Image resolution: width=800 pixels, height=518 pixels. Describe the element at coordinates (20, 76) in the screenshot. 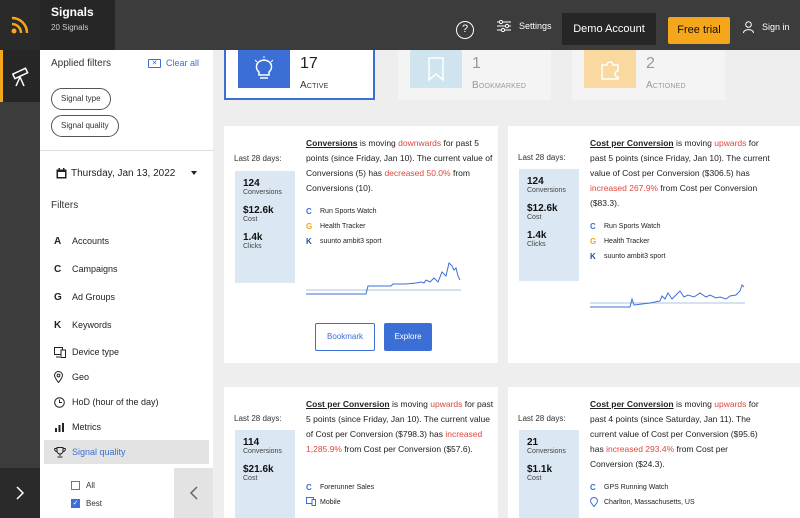

I see `telescope-icon` at that location.